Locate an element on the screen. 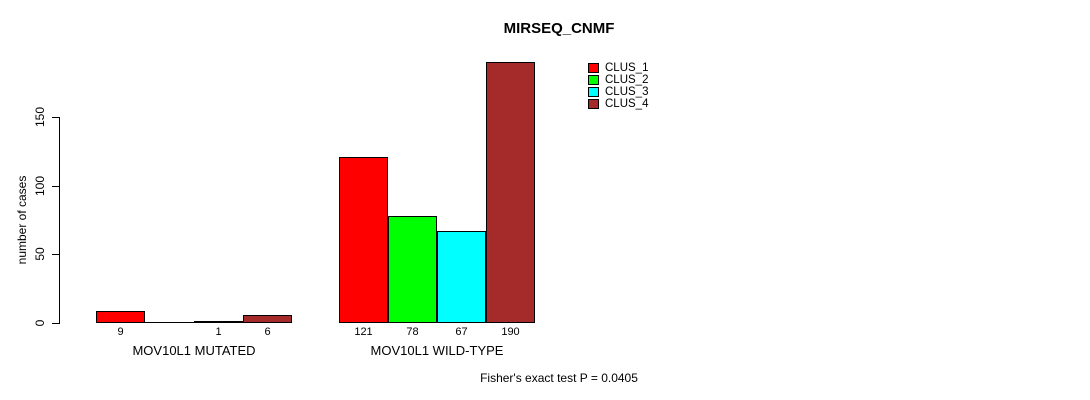 This screenshot has height=400, width=1090. bar-value-label: 67 is located at coordinates (461, 332).